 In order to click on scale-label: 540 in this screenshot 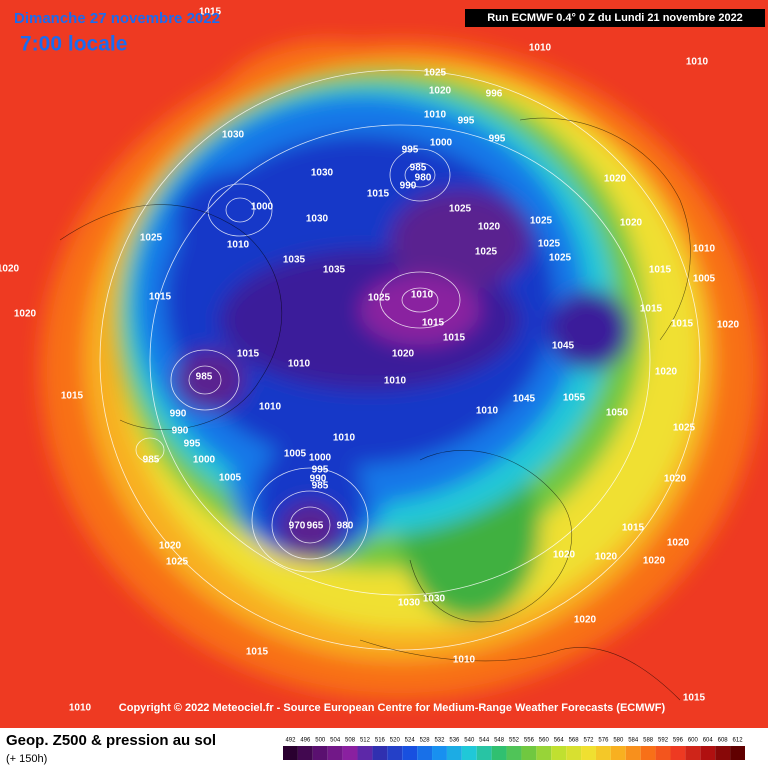, I will do `click(469, 741)`.